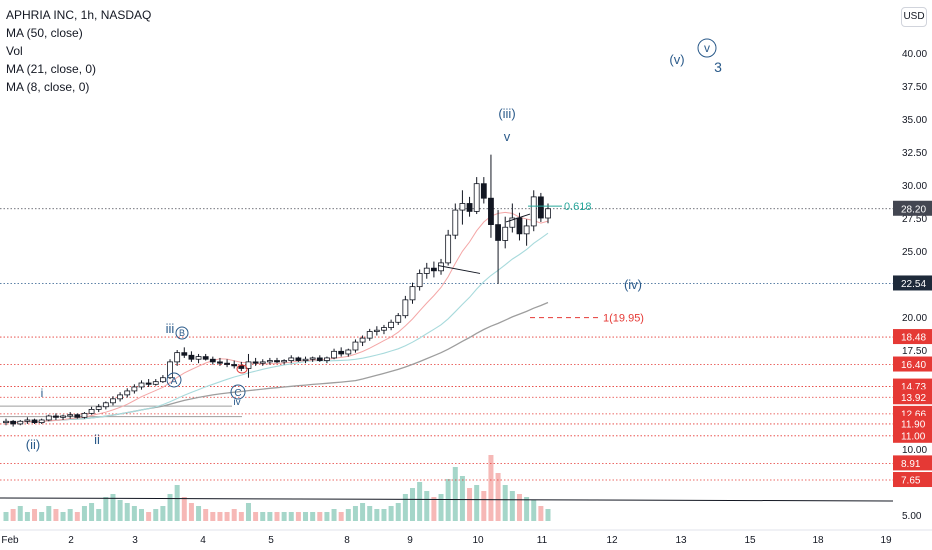  Describe the element at coordinates (911, 464) in the screenshot. I see `level-badge-label: 8.91` at that location.